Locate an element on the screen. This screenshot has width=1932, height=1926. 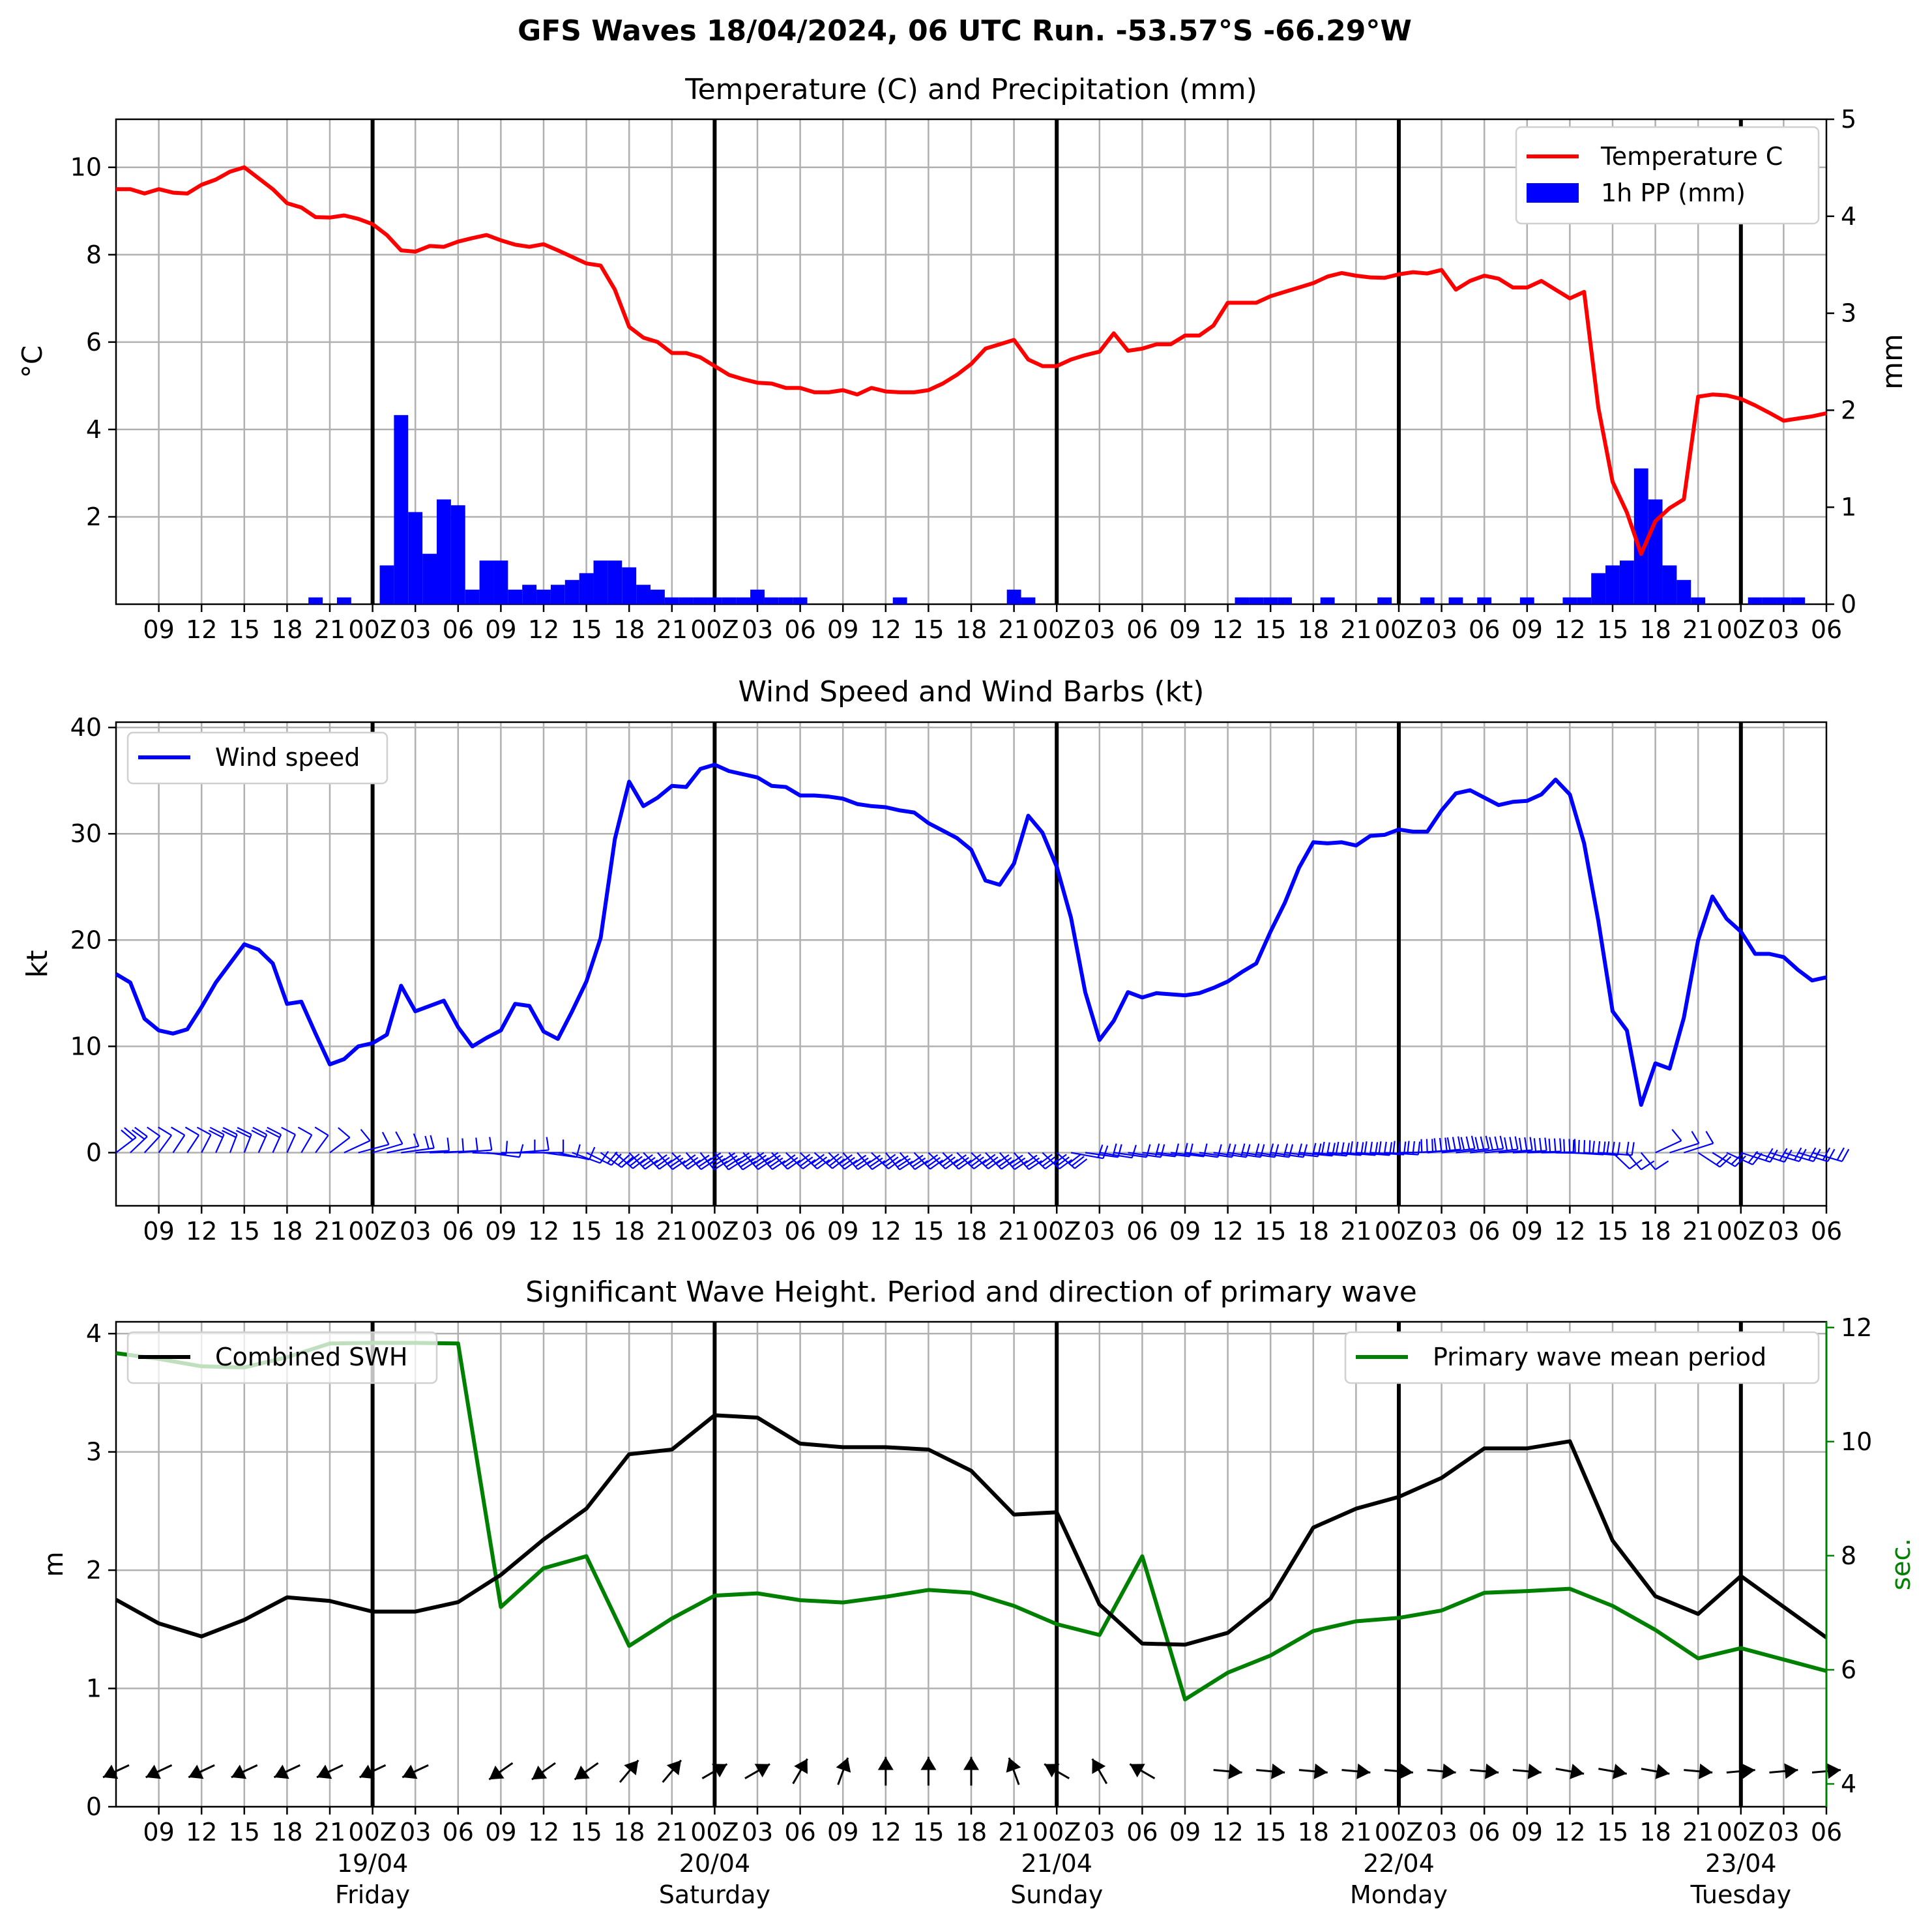
y-right-tick-label: 4 is located at coordinates (1848, 1784).